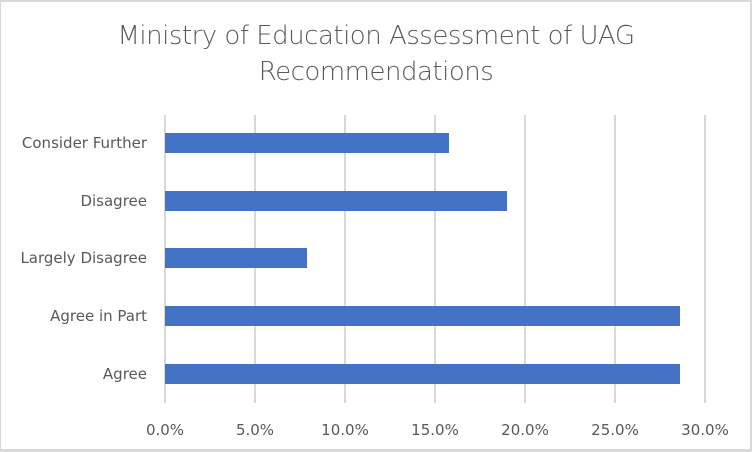 The width and height of the screenshot is (752, 452). Describe the element at coordinates (376, 36) in the screenshot. I see `chart-title-line-1: Ministry of Education Assessment of UAG` at that location.